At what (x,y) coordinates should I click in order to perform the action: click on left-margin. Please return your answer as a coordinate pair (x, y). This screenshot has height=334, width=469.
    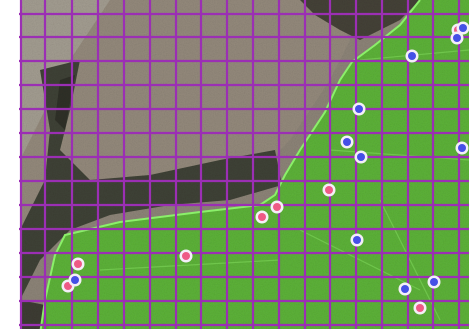
    Looking at the image, I should click on (9, 167).